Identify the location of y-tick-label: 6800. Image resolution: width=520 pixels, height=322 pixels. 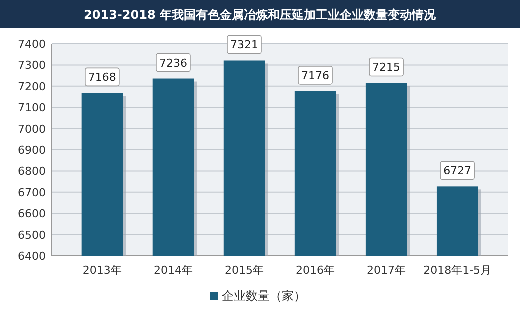
(32, 171).